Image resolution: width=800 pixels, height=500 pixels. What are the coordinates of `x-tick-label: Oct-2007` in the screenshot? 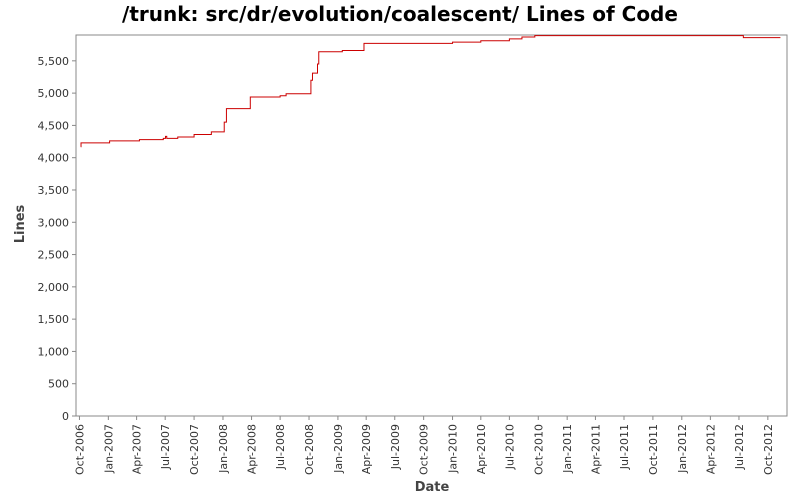 It's located at (194, 449).